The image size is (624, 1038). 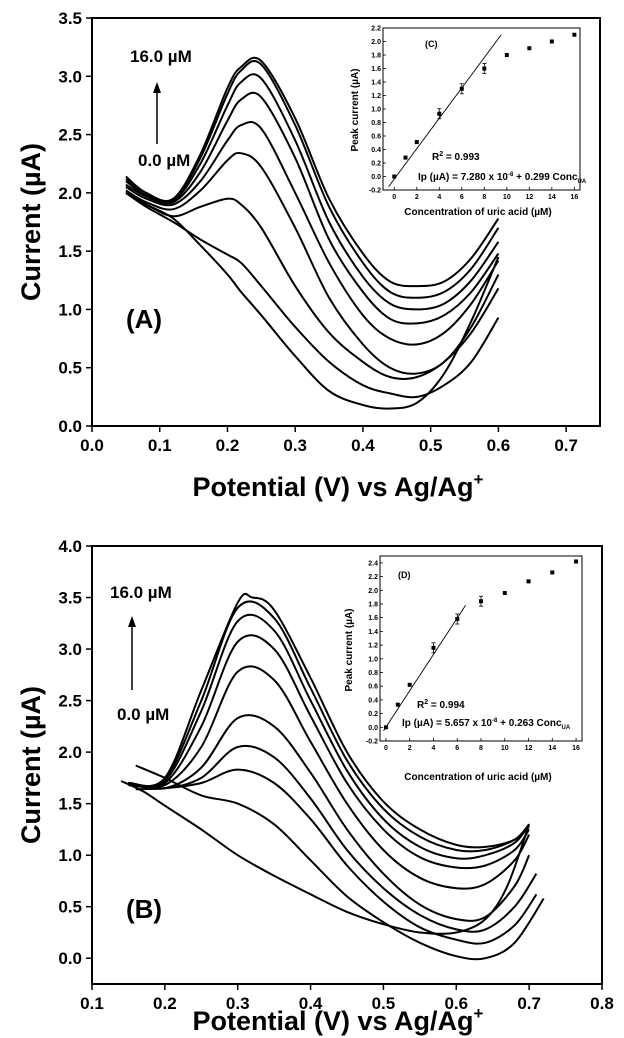 What do you see at coordinates (141, 592) in the screenshot?
I see `annotation-top-label: 16.0 µM` at bounding box center [141, 592].